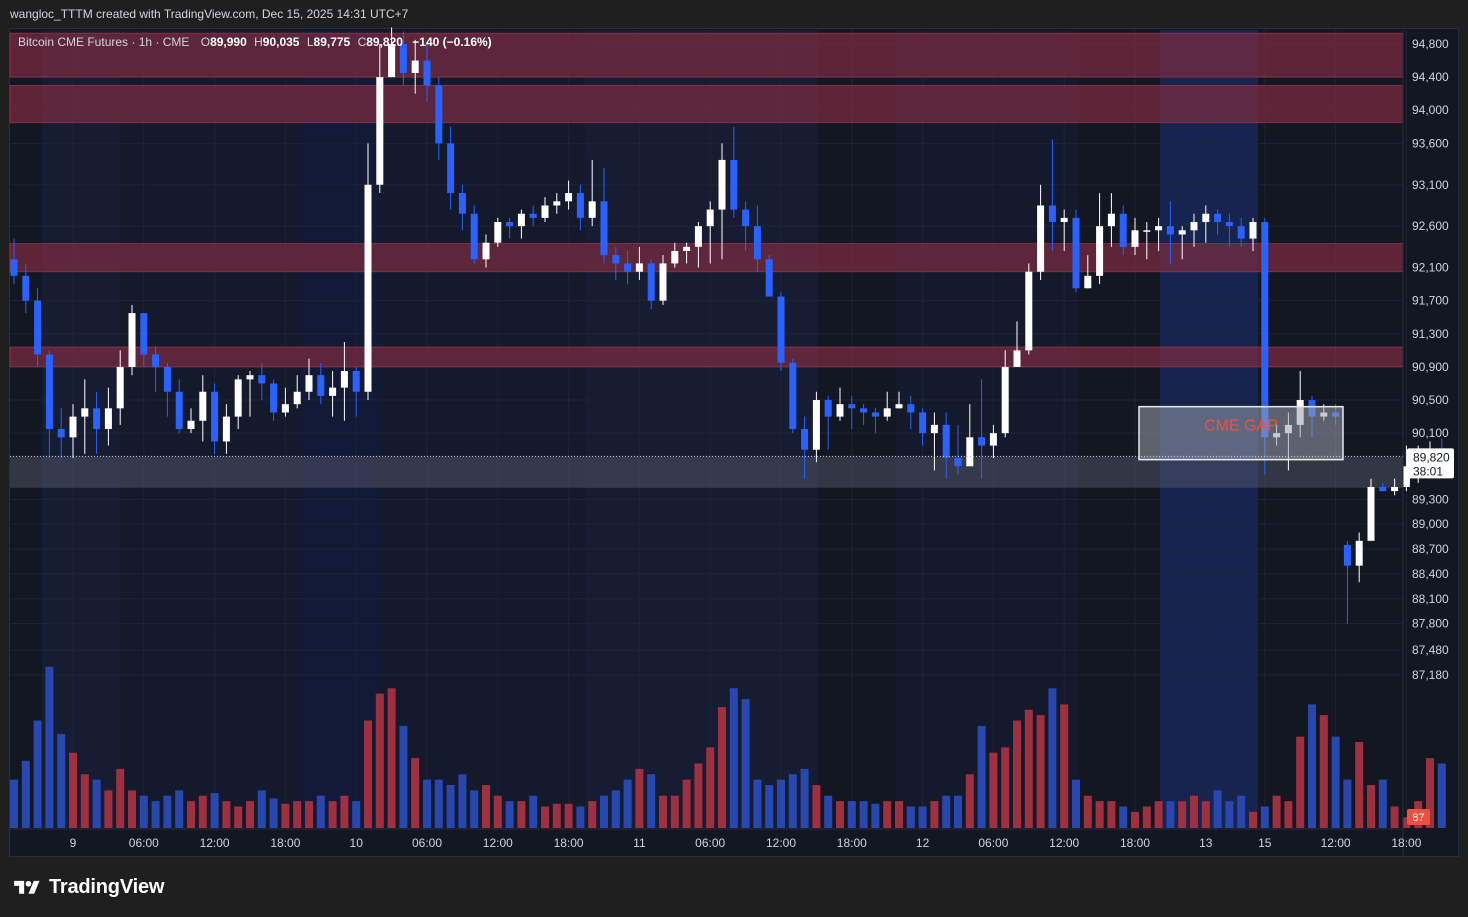 This screenshot has height=917, width=1468. Describe the element at coordinates (281, 42) in the screenshot. I see `legend-high-value: 90,035` at that location.